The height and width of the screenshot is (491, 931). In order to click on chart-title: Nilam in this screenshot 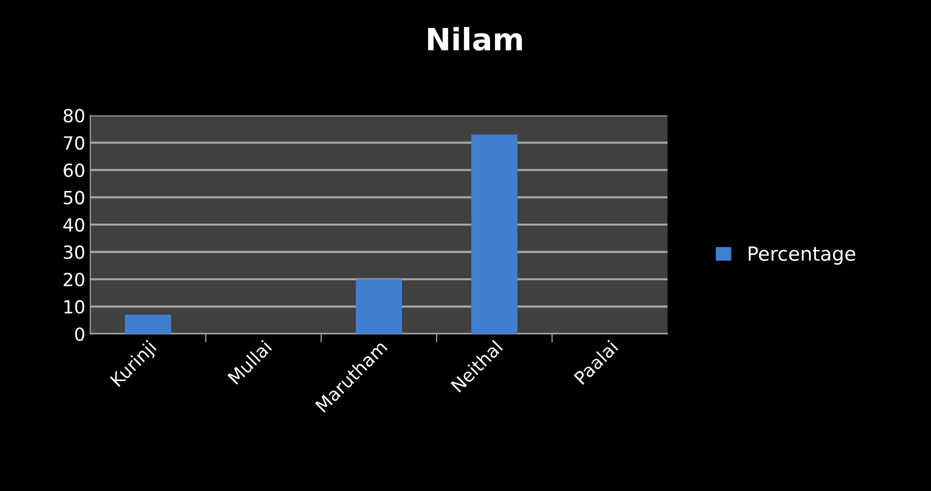, I will do `click(475, 39)`.